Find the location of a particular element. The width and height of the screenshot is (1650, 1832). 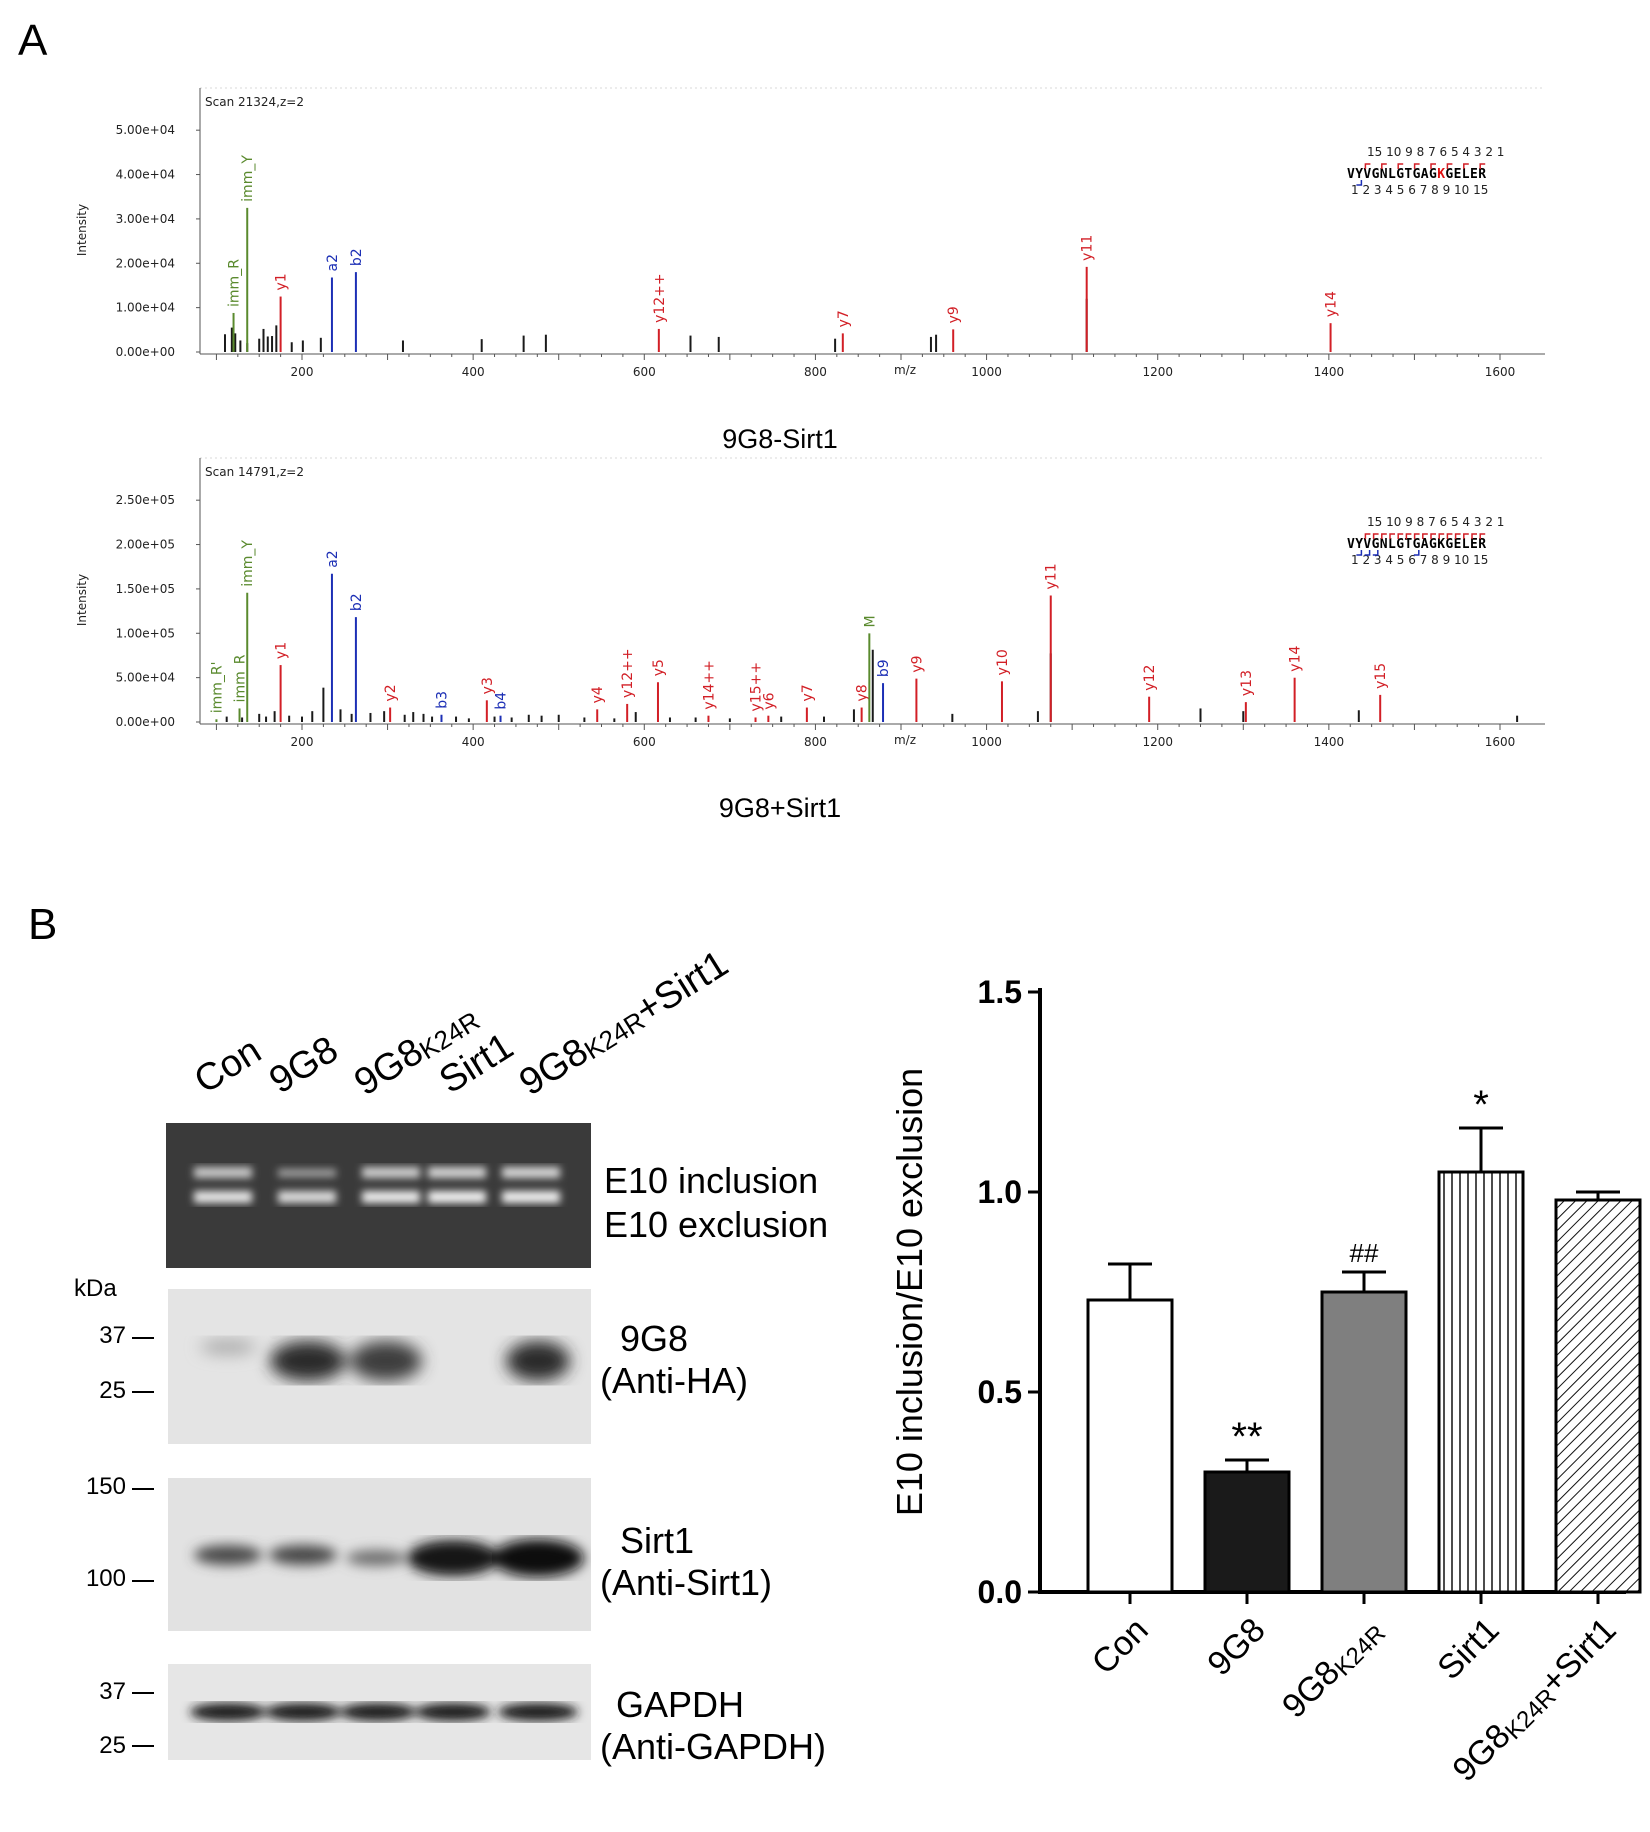

sequence-residue: Y is located at coordinates (1359, 544).